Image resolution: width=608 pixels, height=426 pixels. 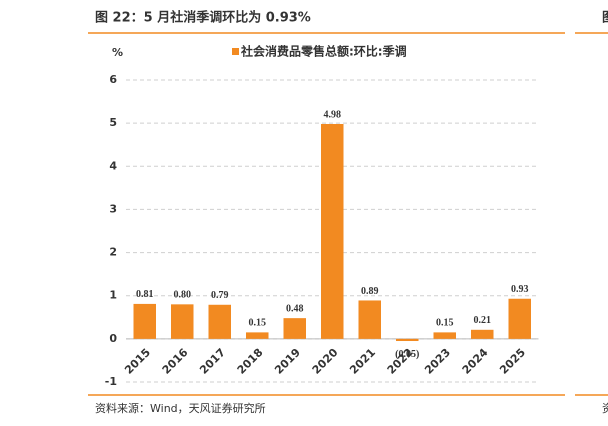 I want to click on y-axis-label: %, so click(x=117, y=52).